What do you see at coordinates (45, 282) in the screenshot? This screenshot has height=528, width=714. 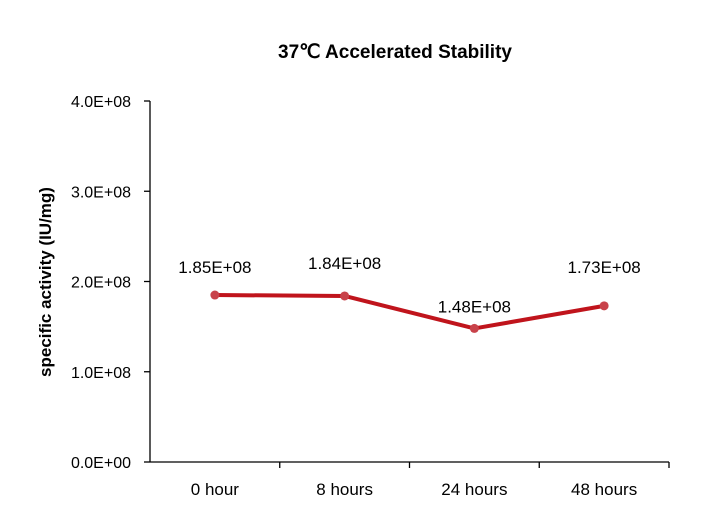 I see `y-axis-label: specific activity (IU/mg)` at bounding box center [45, 282].